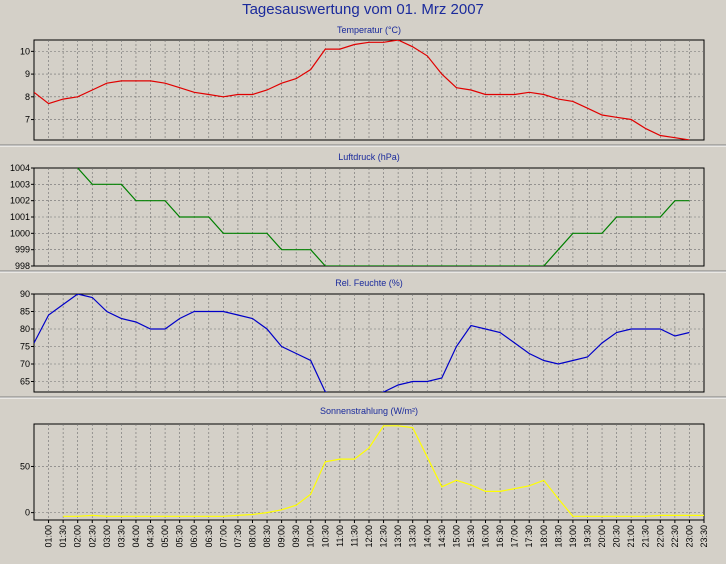  What do you see at coordinates (22, 250) in the screenshot?
I see `y-tick-label: 999` at bounding box center [22, 250].